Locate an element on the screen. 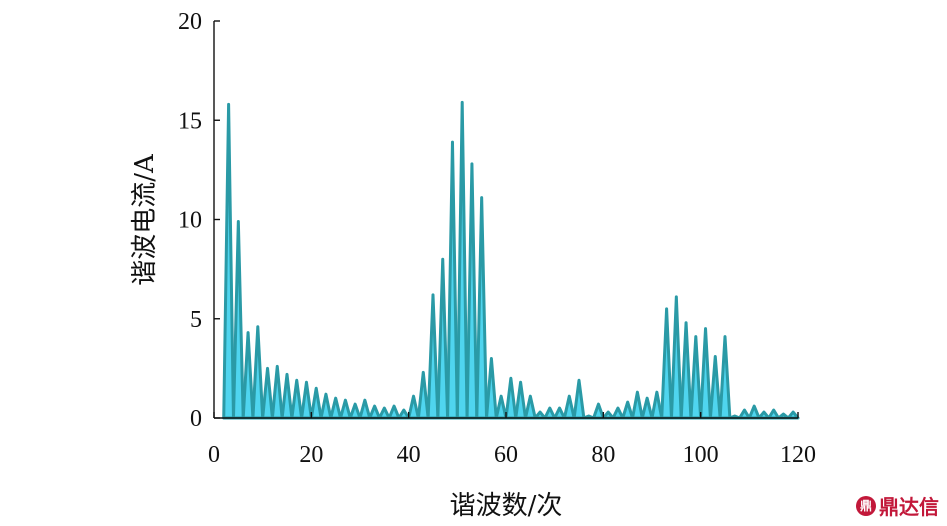 Image resolution: width=947 pixels, height=526 pixels. watermark: 鼎 鼎达信 is located at coordinates (897, 505).